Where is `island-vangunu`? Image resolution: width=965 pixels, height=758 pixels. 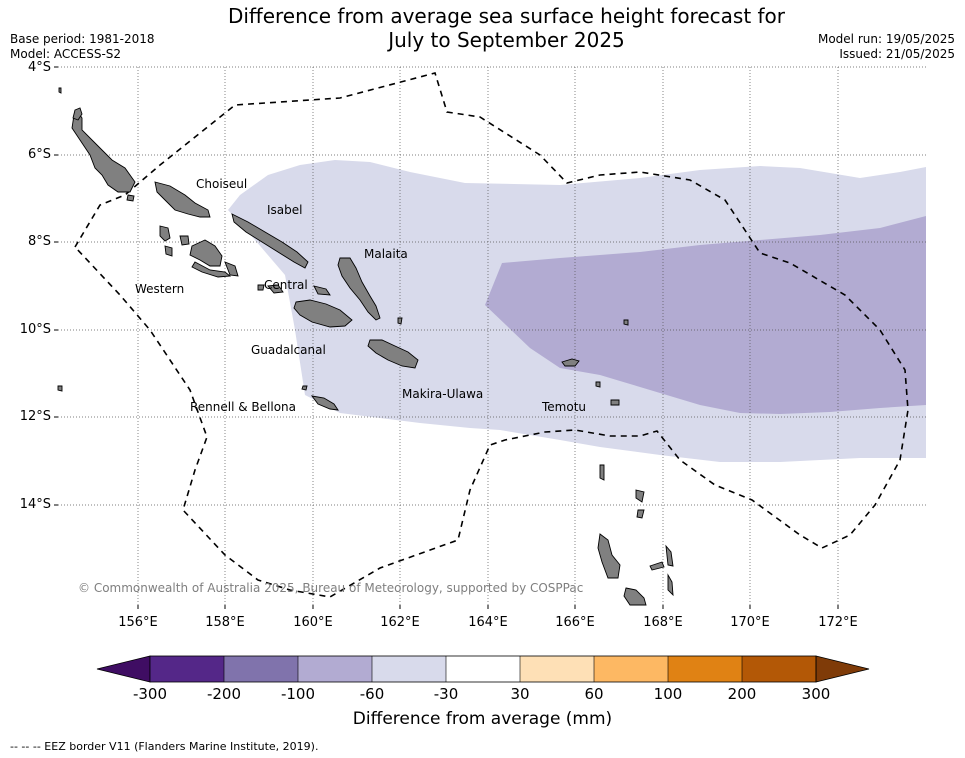 island-vangunu is located at coordinates (231, 269).